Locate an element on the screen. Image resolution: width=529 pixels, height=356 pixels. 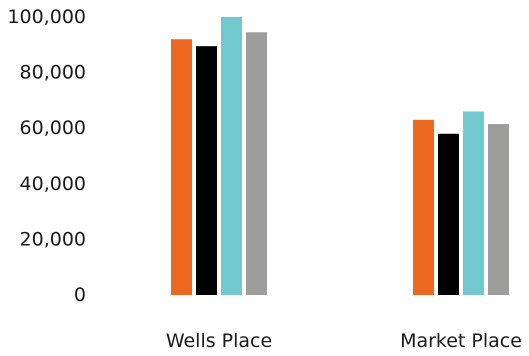
y-tick-label: 40,000 is located at coordinates (53, 184).